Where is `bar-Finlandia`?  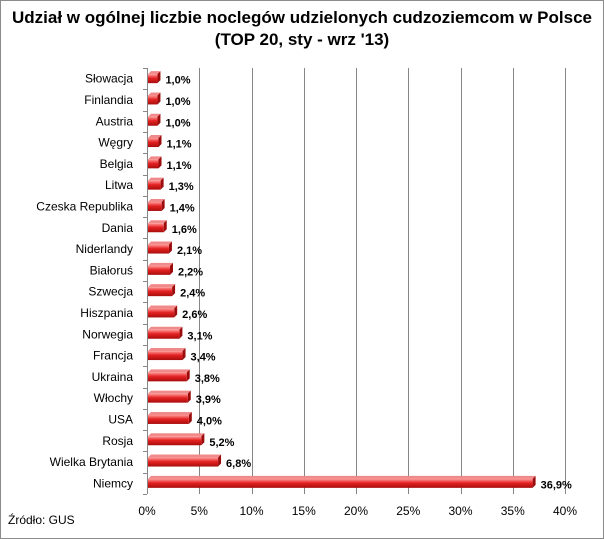 bar-Finlandia is located at coordinates (153, 100).